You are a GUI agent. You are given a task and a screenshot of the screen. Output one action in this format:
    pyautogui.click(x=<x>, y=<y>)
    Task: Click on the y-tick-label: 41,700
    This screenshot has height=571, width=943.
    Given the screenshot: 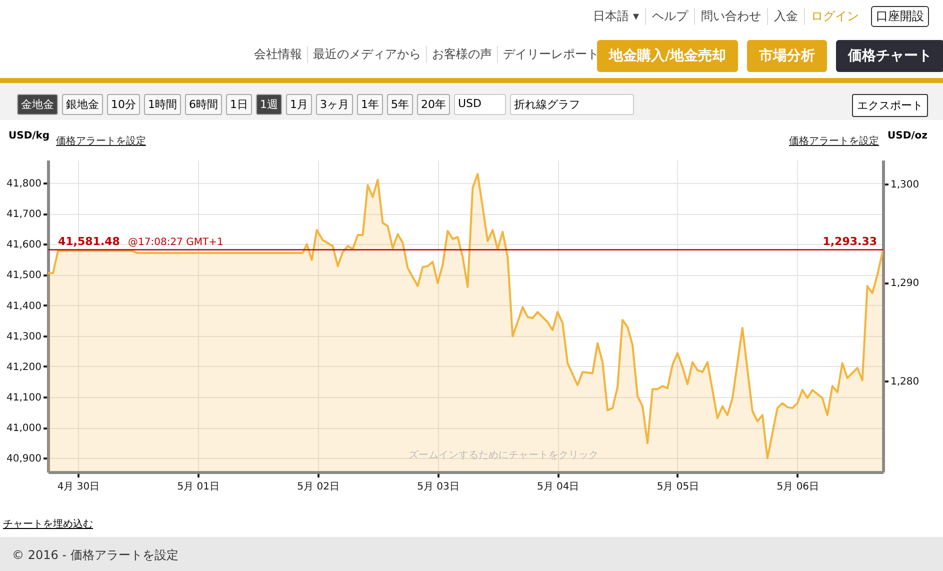 What is the action you would take?
    pyautogui.click(x=24, y=214)
    